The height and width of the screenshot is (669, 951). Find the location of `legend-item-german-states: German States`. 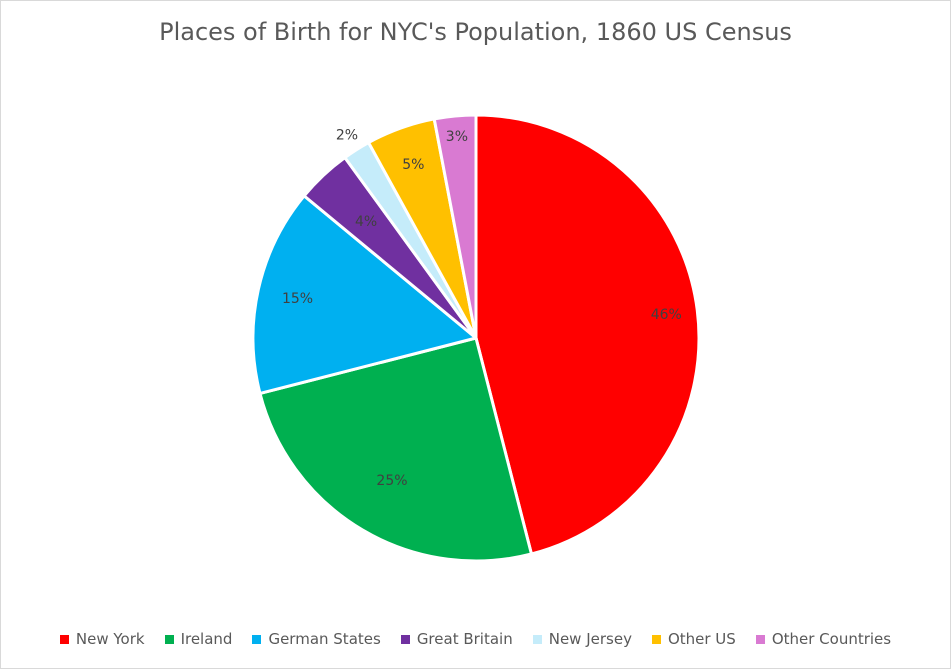

legend-item-german-states: German States is located at coordinates (316, 639).